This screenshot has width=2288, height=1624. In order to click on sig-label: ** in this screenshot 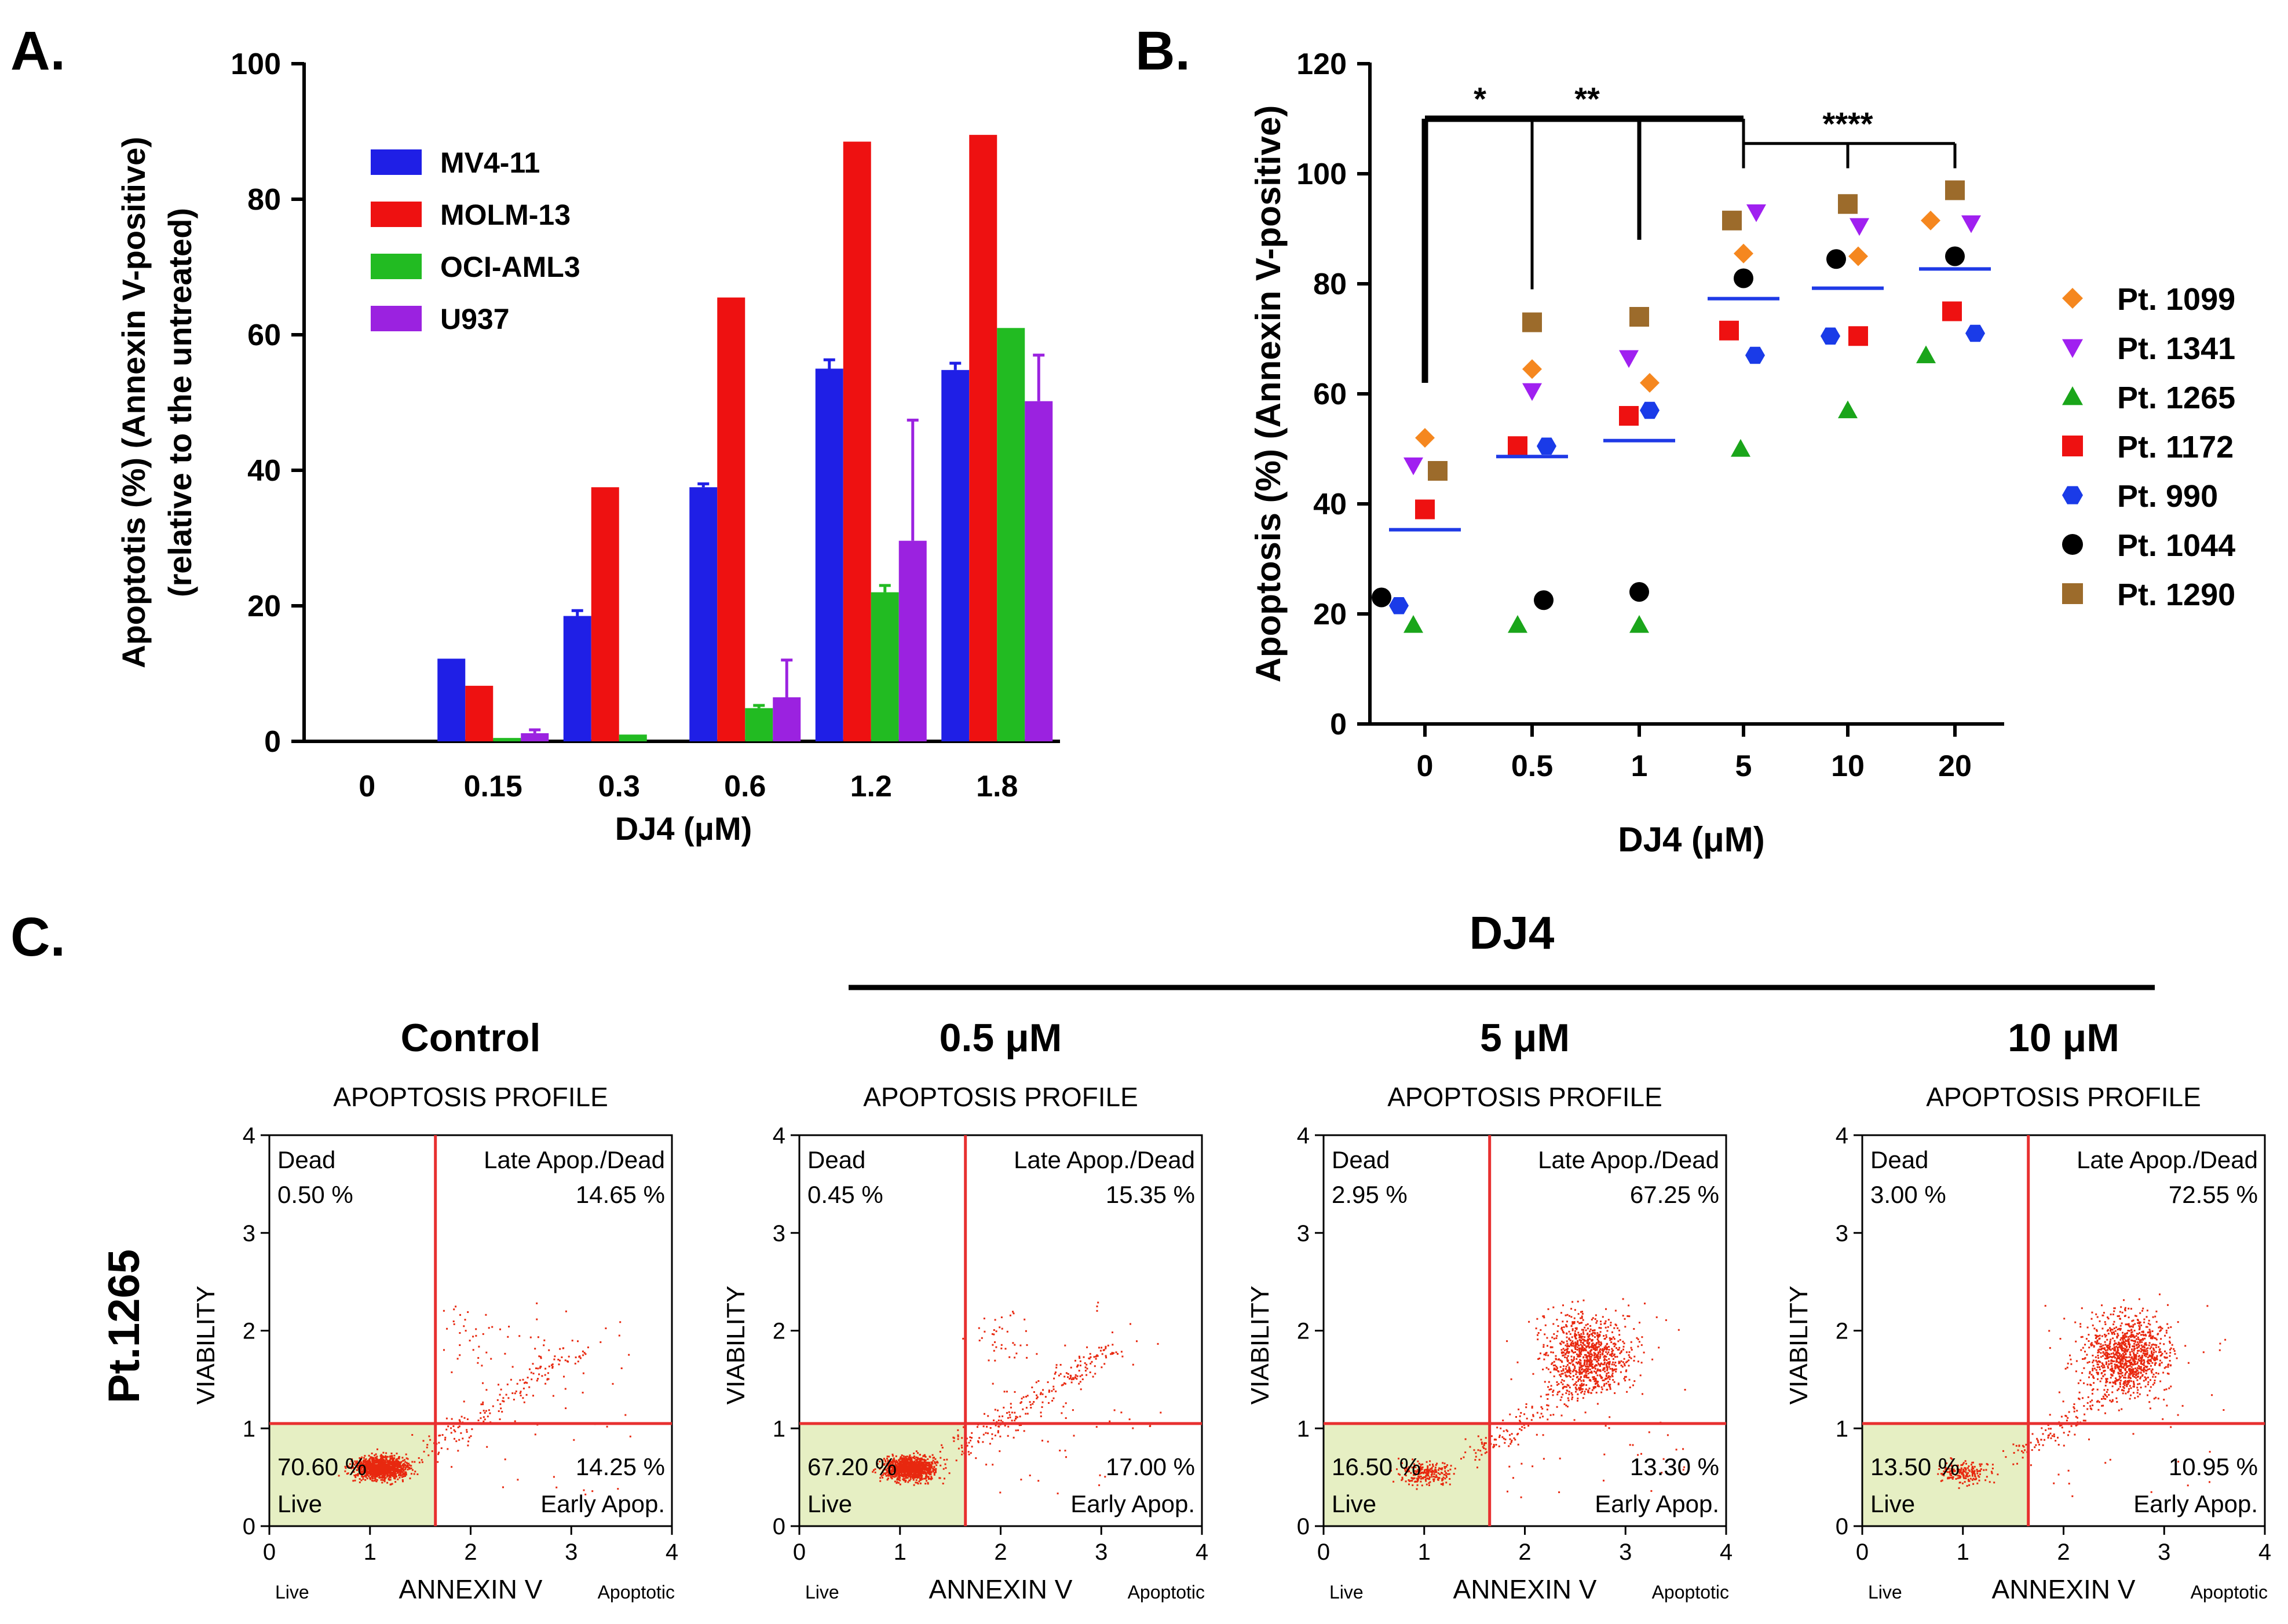, I will do `click(1587, 99)`.